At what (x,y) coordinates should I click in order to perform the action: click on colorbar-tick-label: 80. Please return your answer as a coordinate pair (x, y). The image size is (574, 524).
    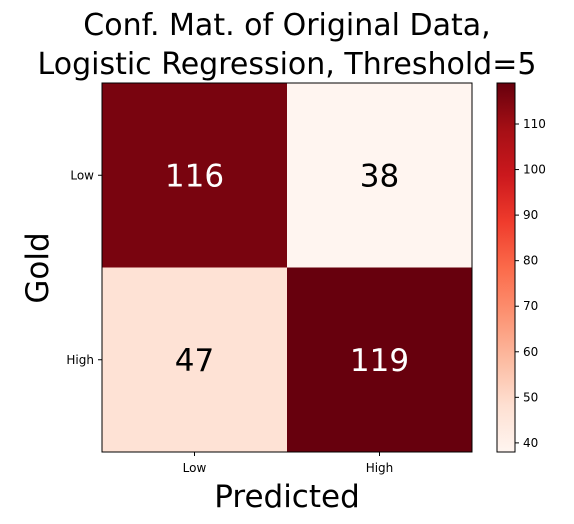
    Looking at the image, I should click on (530, 261).